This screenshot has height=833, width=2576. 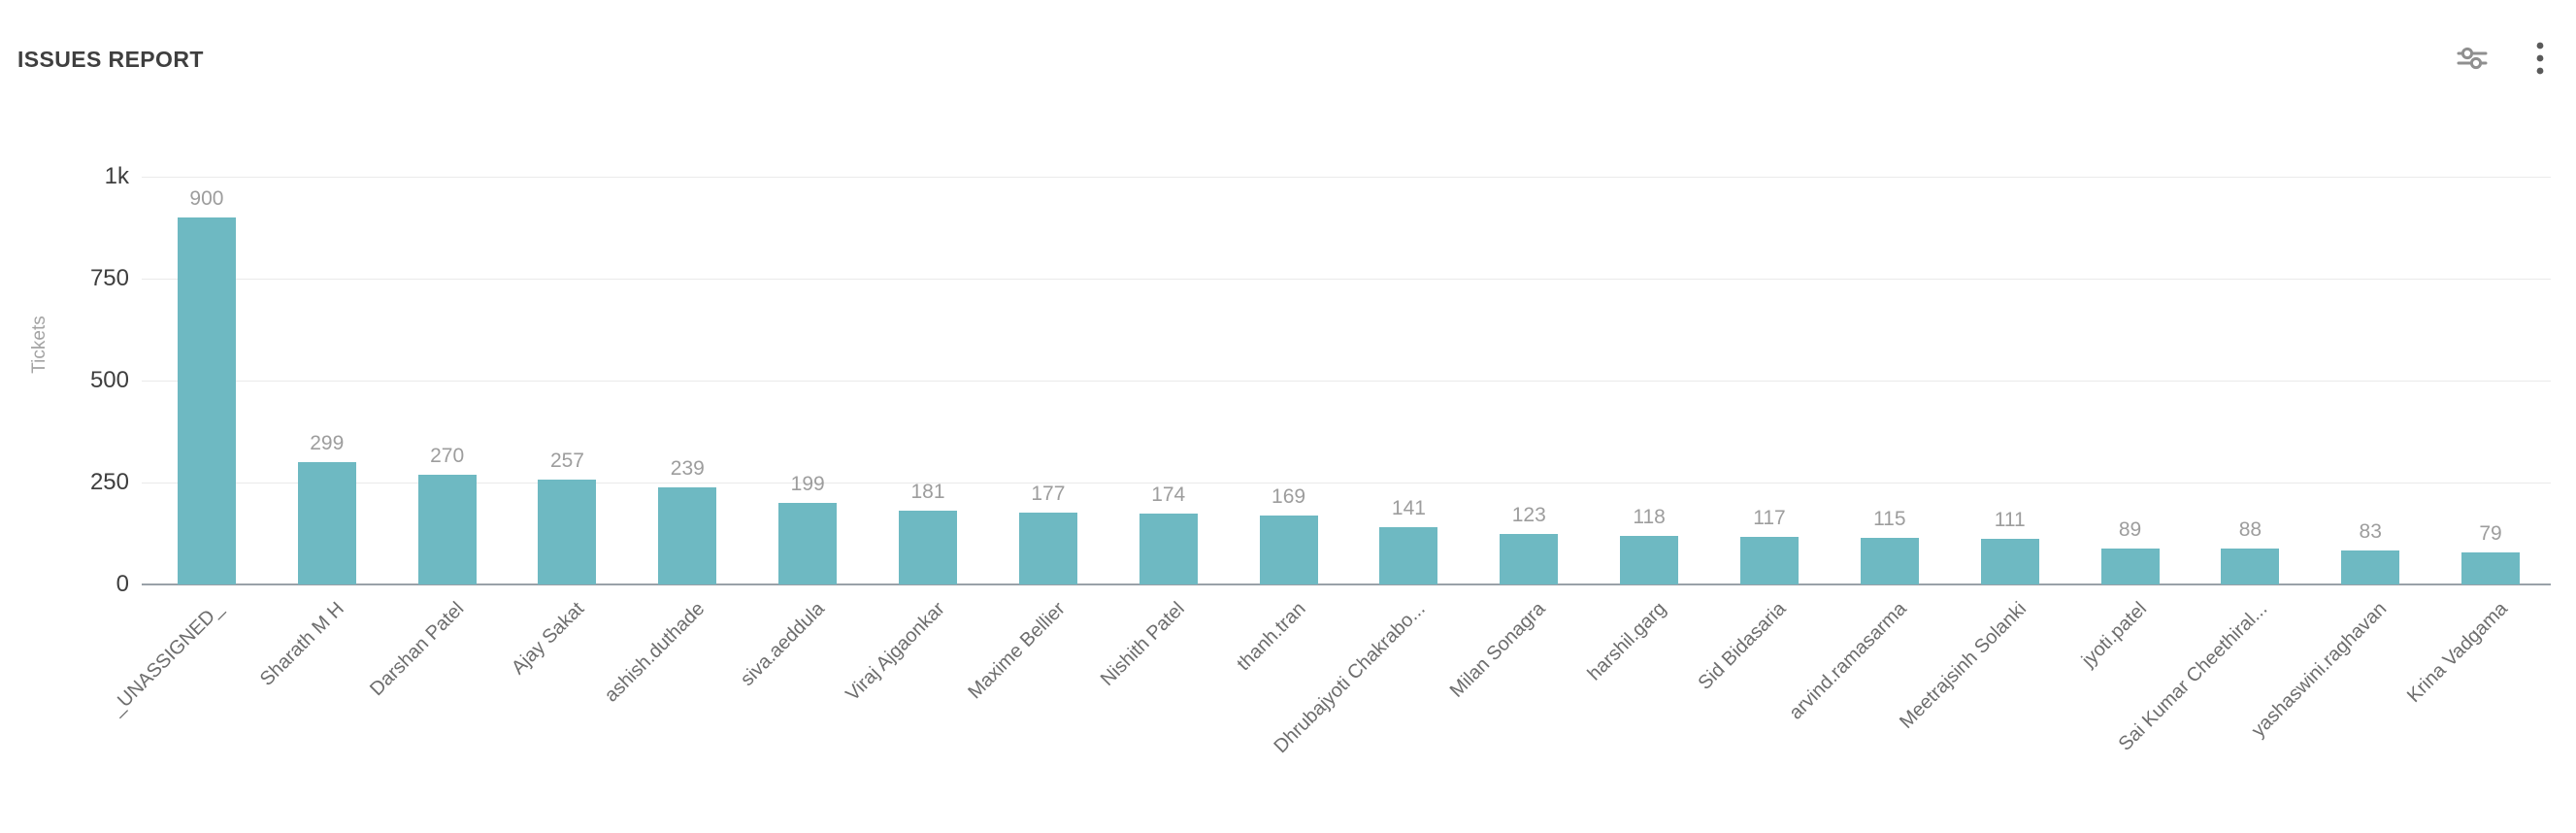 What do you see at coordinates (302, 644) in the screenshot?
I see `x-axis-label: Sharath M H` at bounding box center [302, 644].